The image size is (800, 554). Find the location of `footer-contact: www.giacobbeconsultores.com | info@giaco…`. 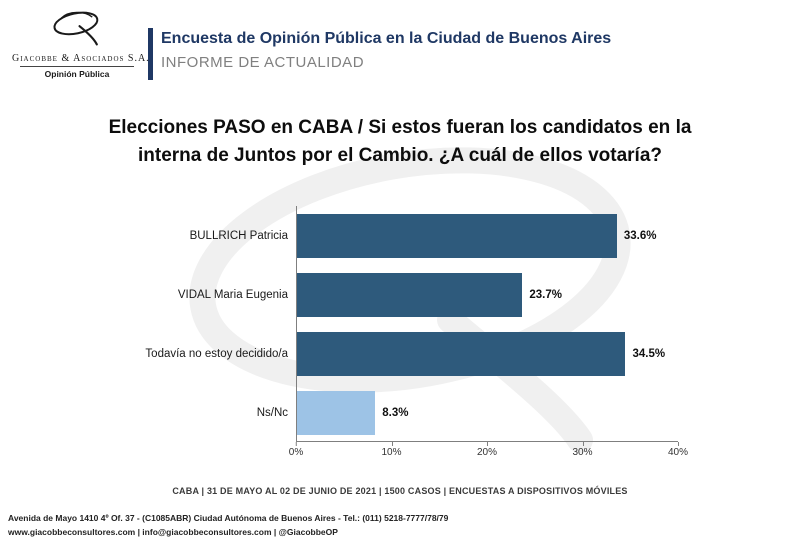

footer-contact: www.giacobbeconsultores.com | info@giaco… is located at coordinates (173, 531).